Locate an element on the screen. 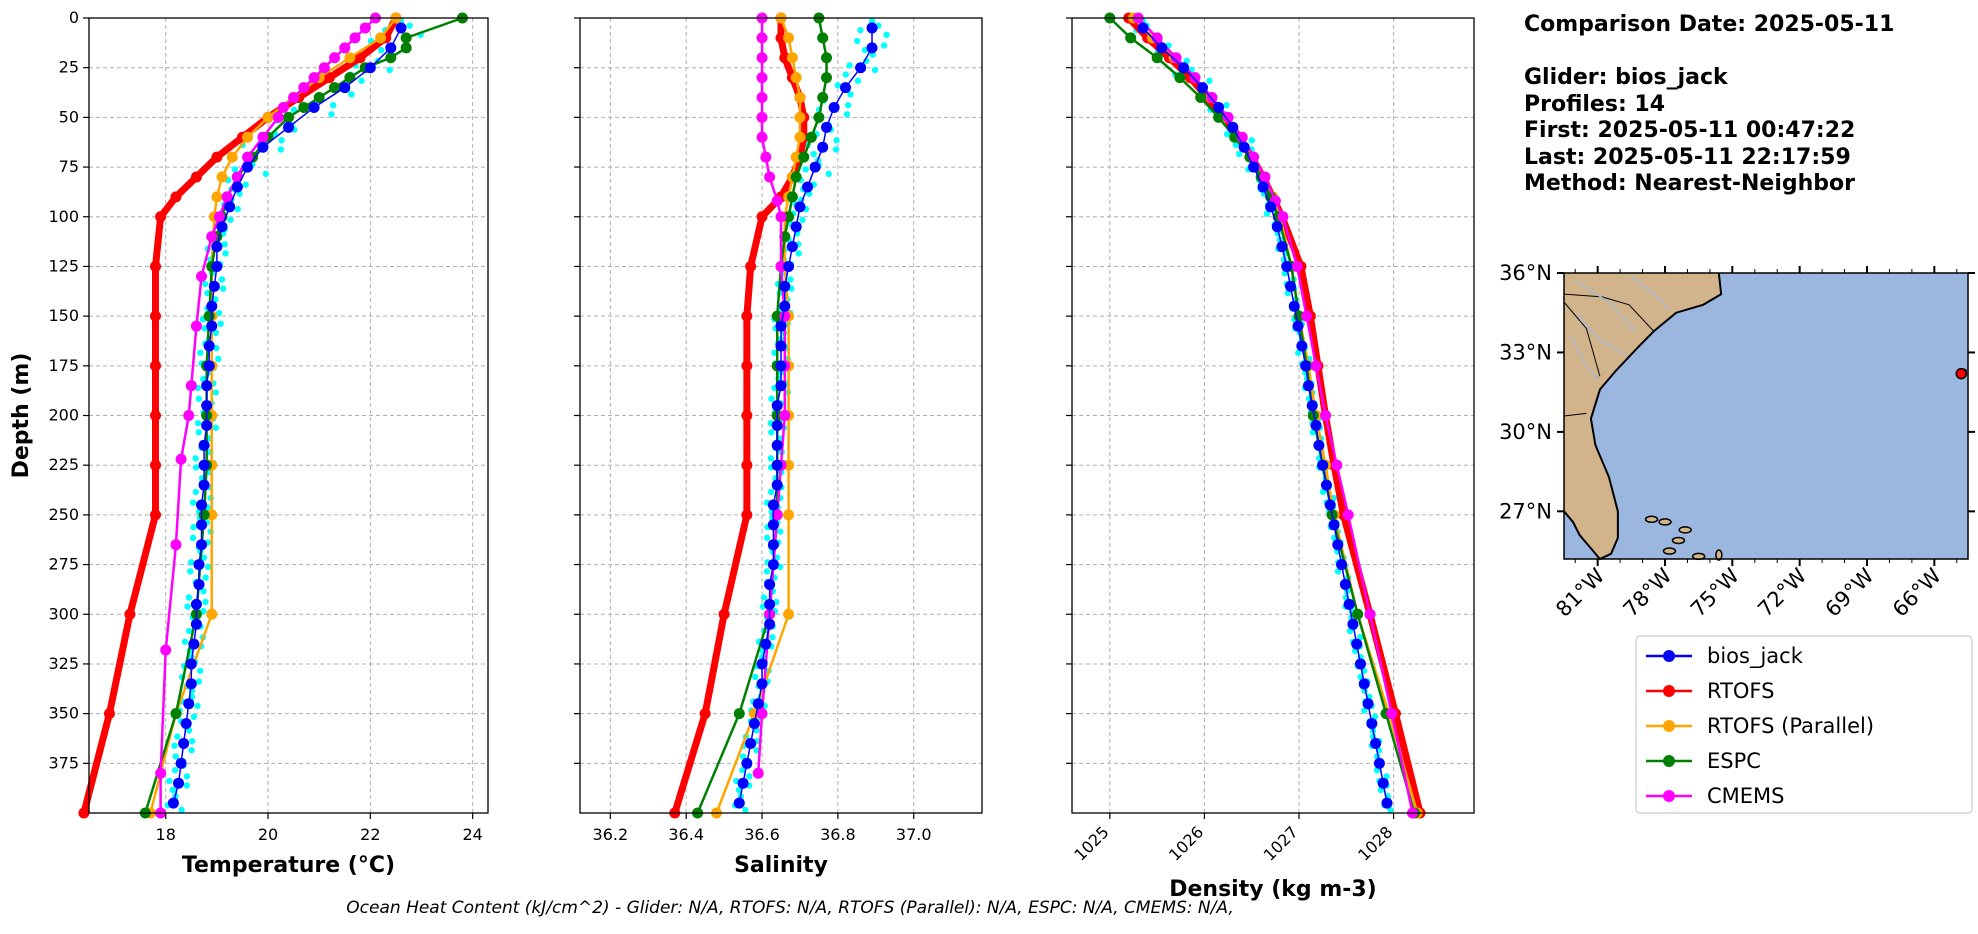 Image resolution: width=1978 pixels, height=934 pixels. x-tick-label: 1027 is located at coordinates (1281, 843).